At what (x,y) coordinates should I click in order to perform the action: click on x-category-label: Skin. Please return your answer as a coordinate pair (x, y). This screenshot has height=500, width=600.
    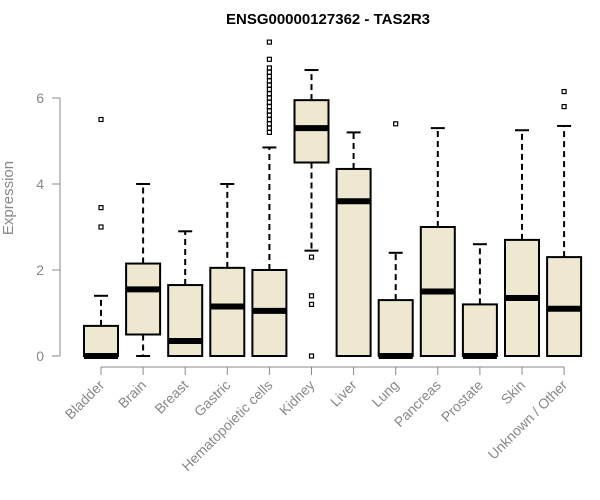
    Looking at the image, I should click on (513, 392).